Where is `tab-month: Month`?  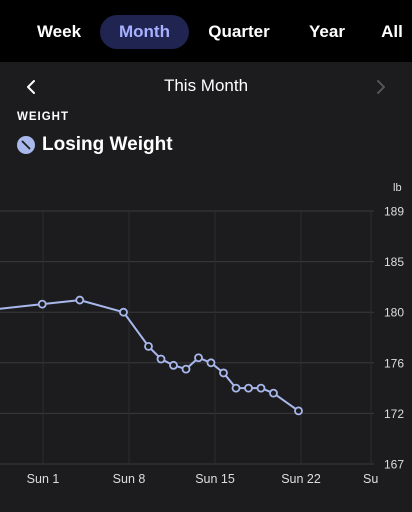
tab-month: Month is located at coordinates (144, 32).